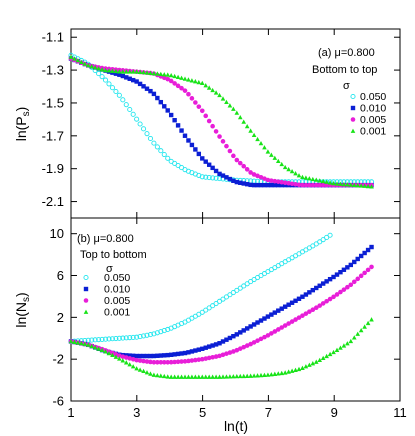  What do you see at coordinates (353, 108) in the screenshot?
I see `legend-marker` at bounding box center [353, 108].